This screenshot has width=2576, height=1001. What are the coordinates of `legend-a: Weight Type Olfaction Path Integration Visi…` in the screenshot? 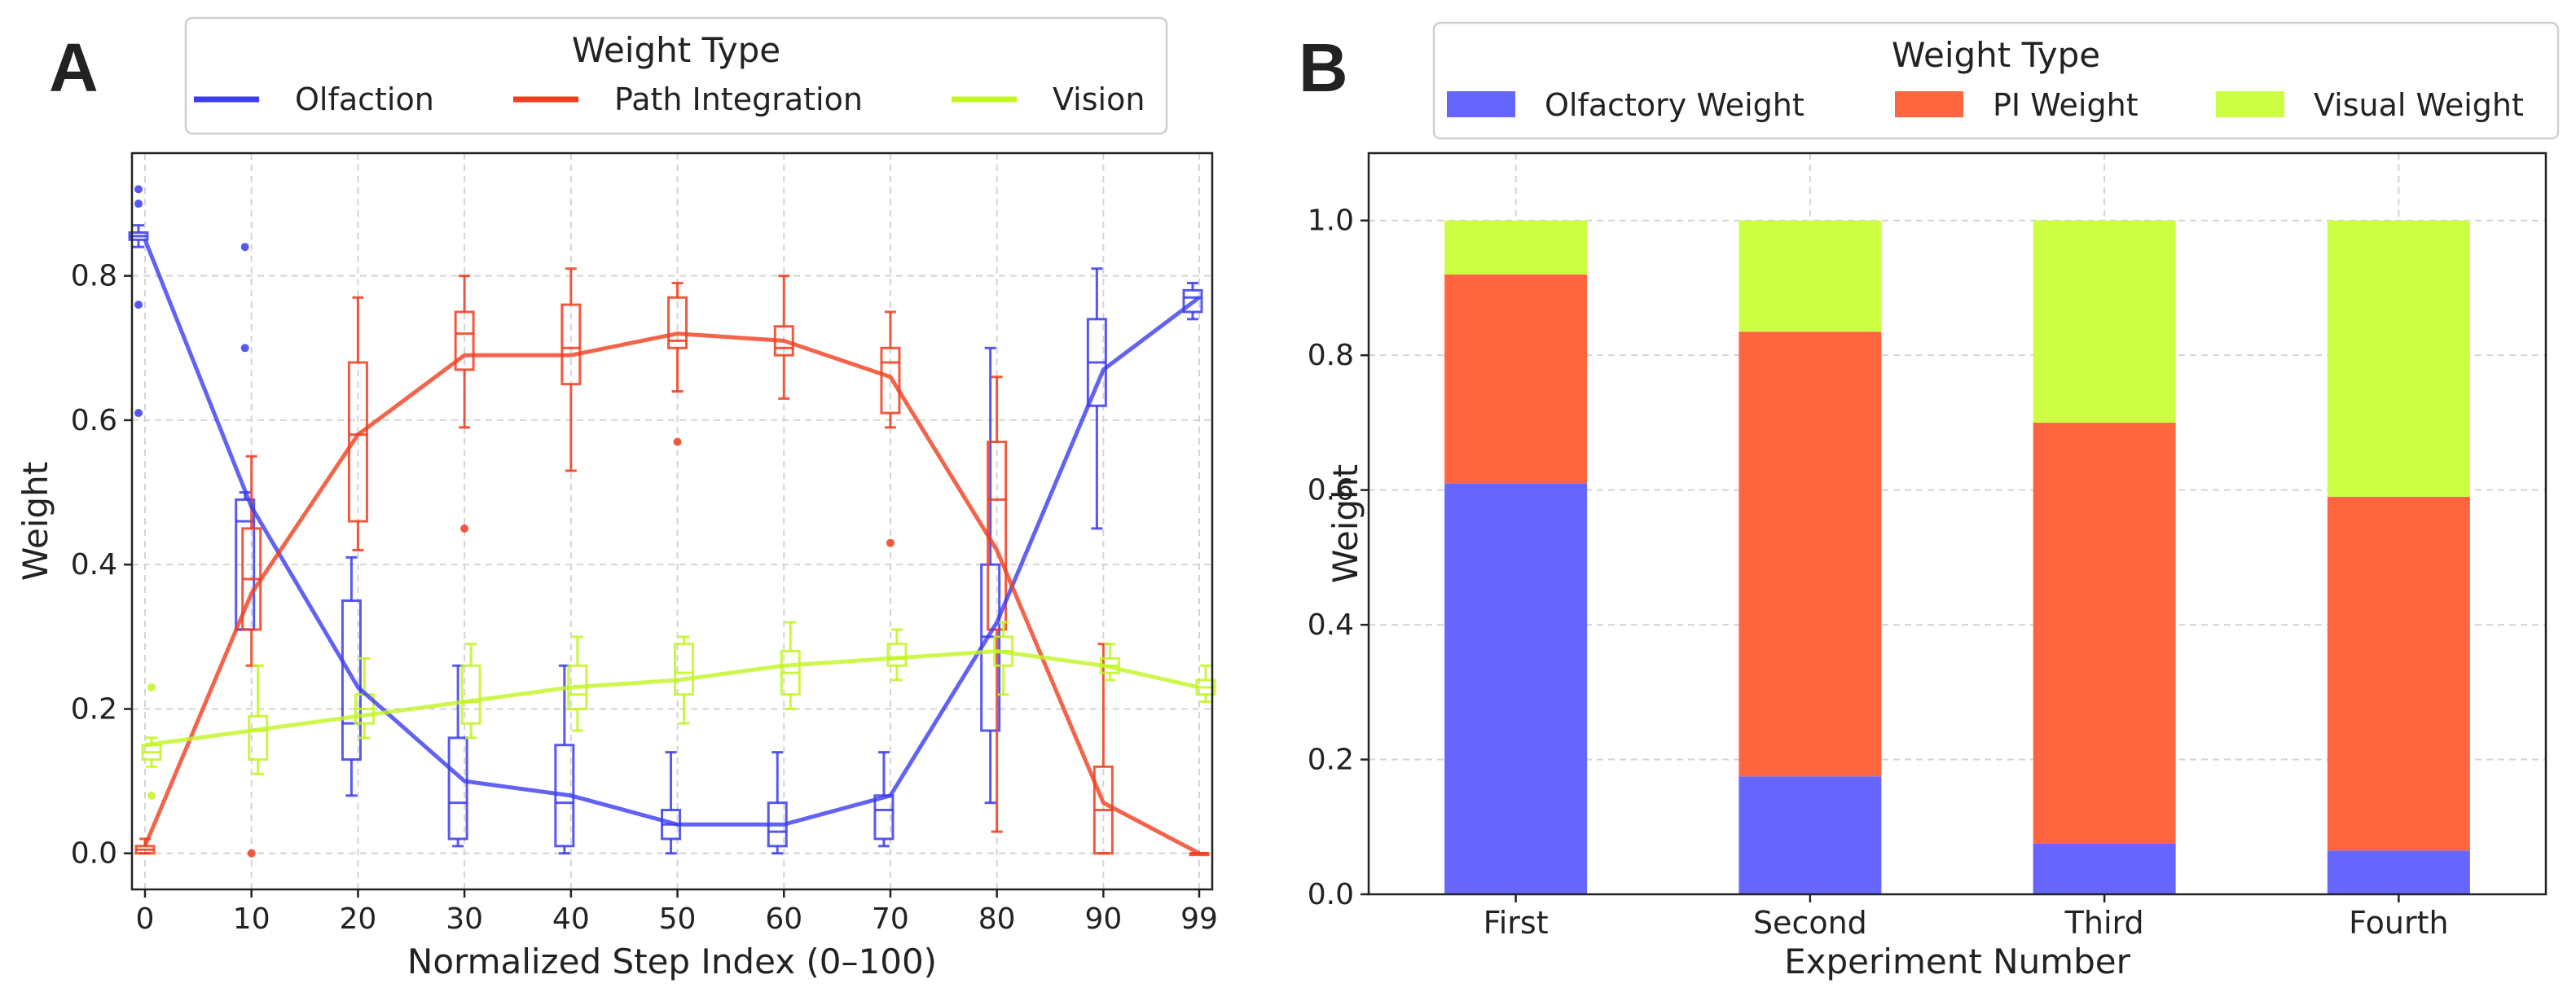 It's located at (676, 75).